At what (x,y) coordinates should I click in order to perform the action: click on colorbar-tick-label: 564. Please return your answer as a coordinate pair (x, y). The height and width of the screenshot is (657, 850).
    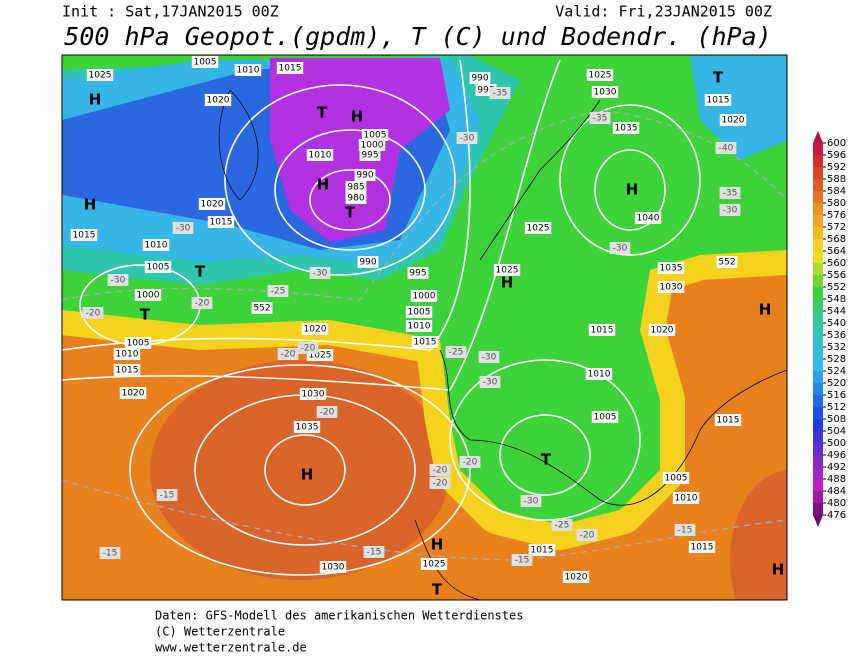
    Looking at the image, I should click on (836, 251).